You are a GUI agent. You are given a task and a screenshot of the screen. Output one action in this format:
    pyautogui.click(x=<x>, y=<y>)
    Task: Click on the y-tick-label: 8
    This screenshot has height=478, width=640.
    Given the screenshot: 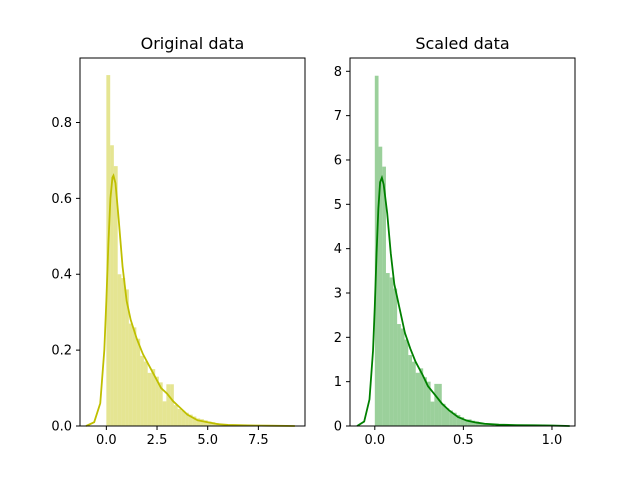 What is the action you would take?
    pyautogui.click(x=338, y=72)
    